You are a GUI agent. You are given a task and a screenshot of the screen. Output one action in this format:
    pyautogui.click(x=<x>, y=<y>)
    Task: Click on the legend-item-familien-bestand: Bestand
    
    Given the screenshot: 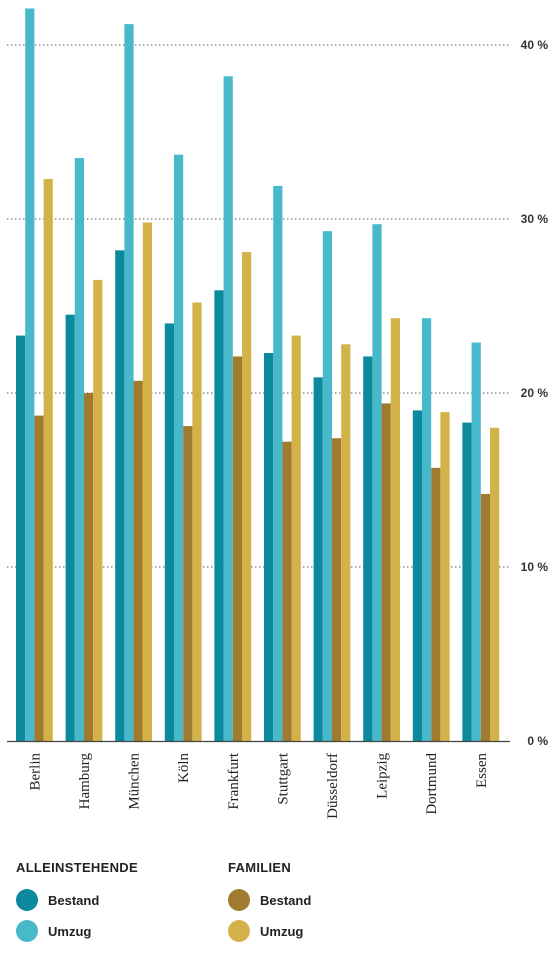 What is the action you would take?
    pyautogui.click(x=269, y=900)
    